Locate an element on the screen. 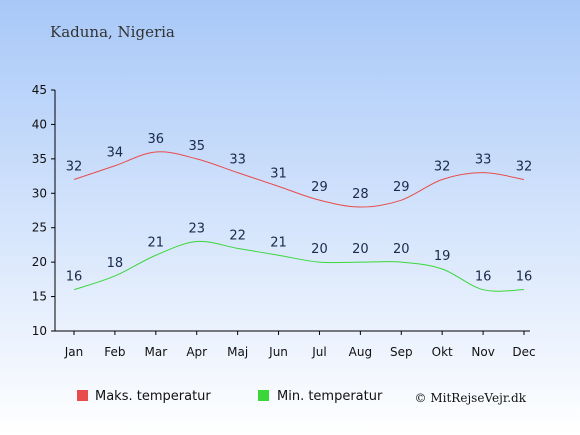 The width and height of the screenshot is (580, 435). x-tick-label: Mar is located at coordinates (155, 352).